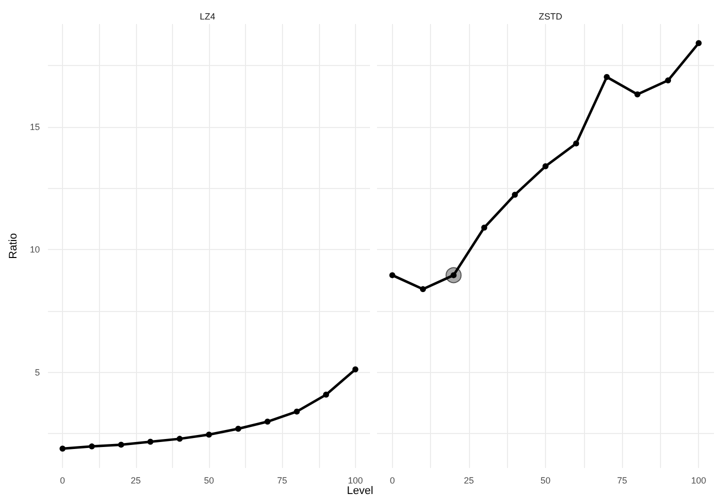 Image resolution: width=720 pixels, height=504 pixels. What do you see at coordinates (35, 249) in the screenshot?
I see `y-tick-label: 10` at bounding box center [35, 249].